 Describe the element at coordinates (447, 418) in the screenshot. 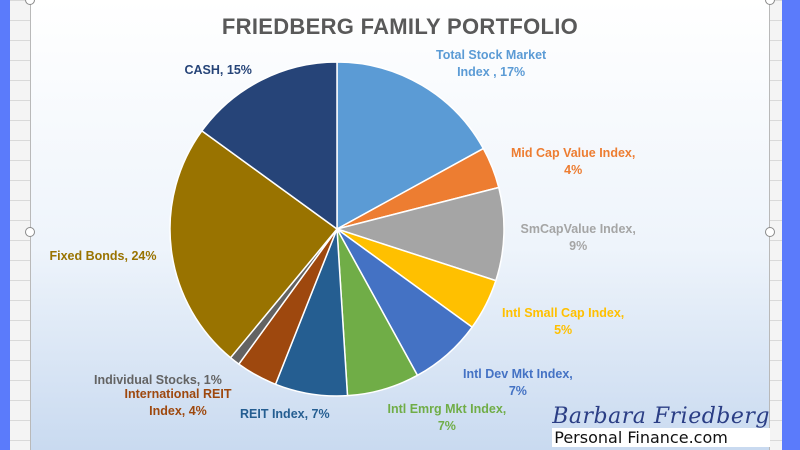

I see `data-label-intl-emrg-mkt-index: Intl Emrg Mkt Index, 7%` at that location.